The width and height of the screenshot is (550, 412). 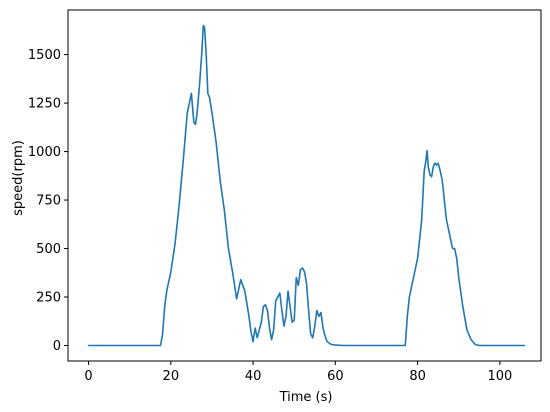 I want to click on y-tick-label: 1000, so click(x=44, y=152).